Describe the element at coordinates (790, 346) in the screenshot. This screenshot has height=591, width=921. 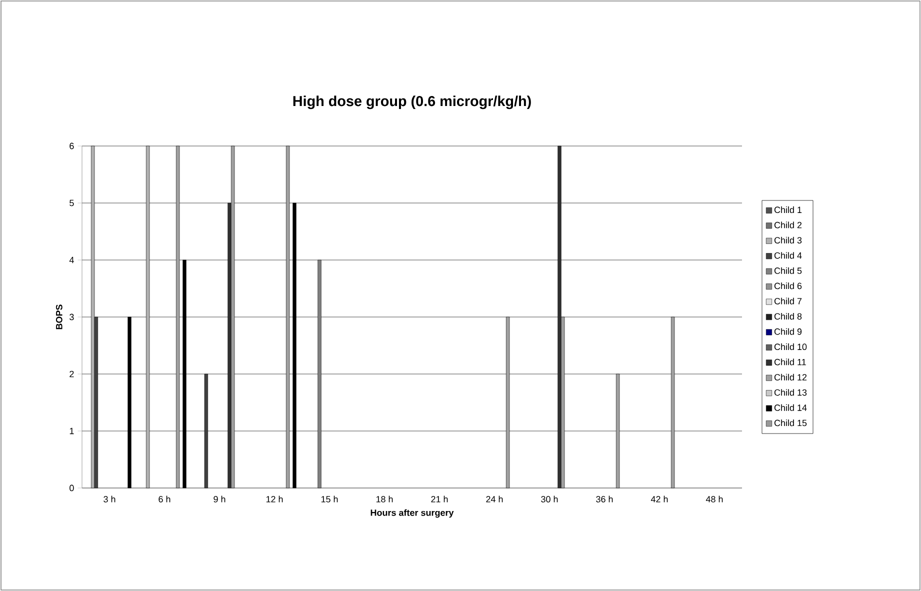
I see `legend-label: Child 10` at that location.